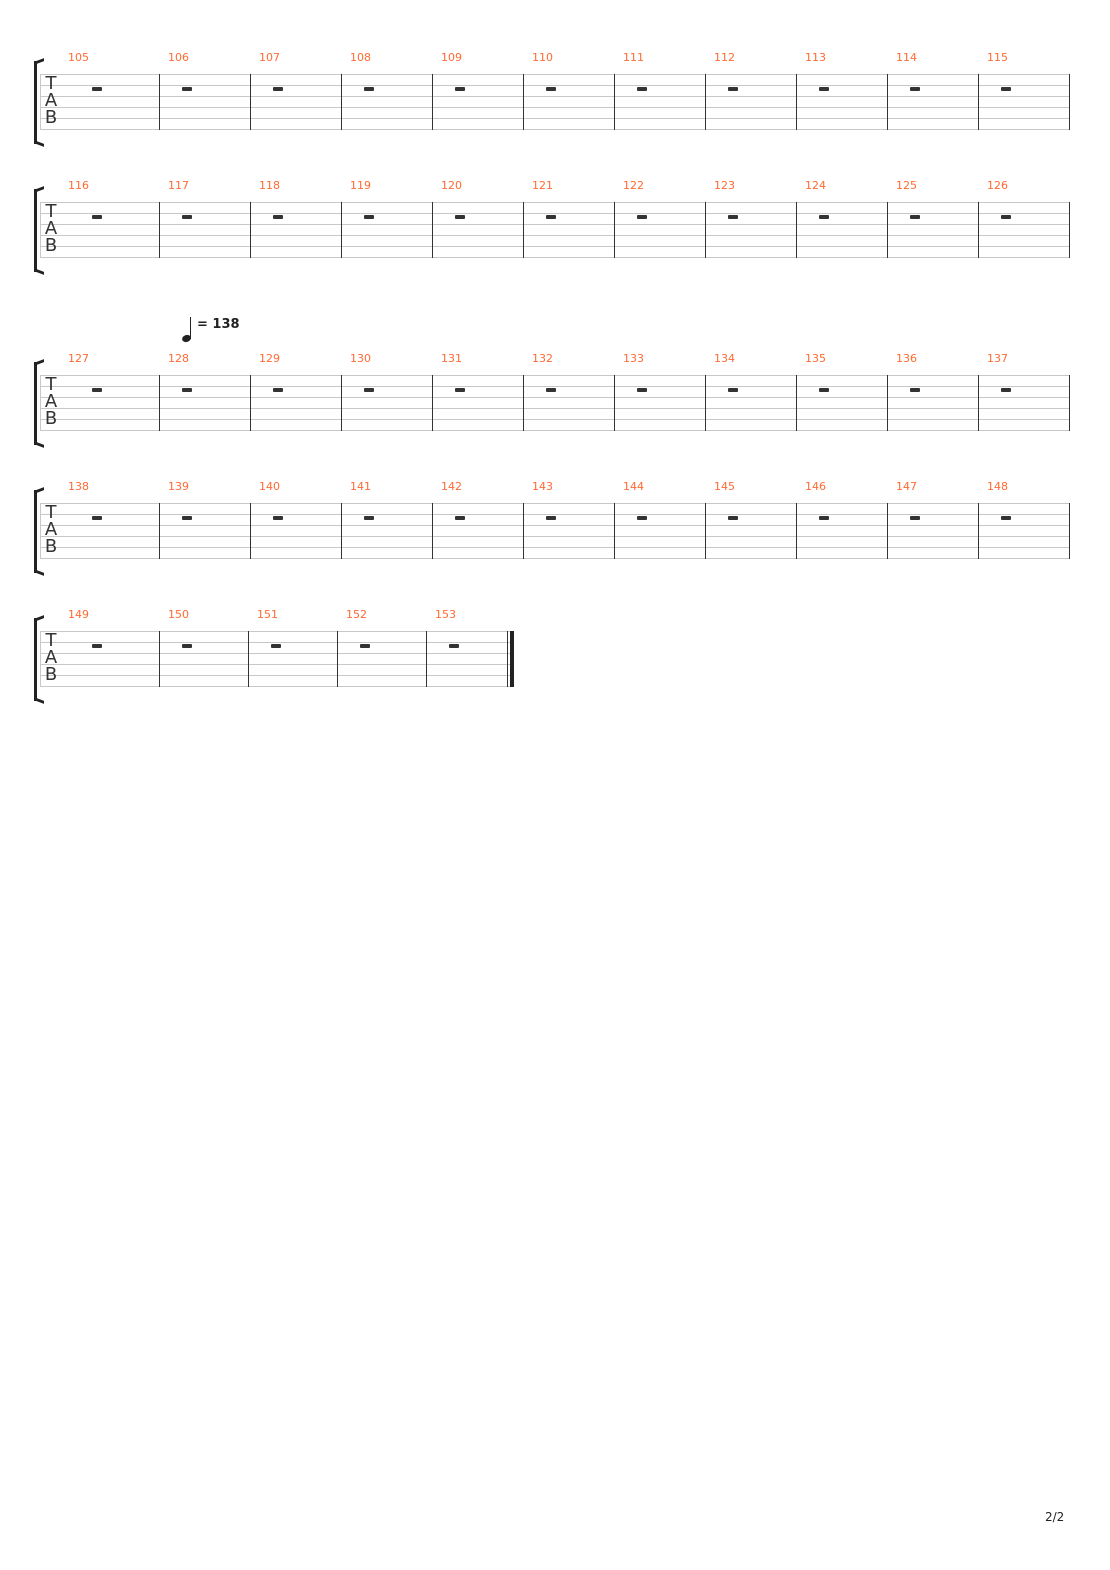 Image resolution: width=1110 pixels, height=1570 pixels. Describe the element at coordinates (78, 358) in the screenshot. I see `measure-number: 127` at that location.